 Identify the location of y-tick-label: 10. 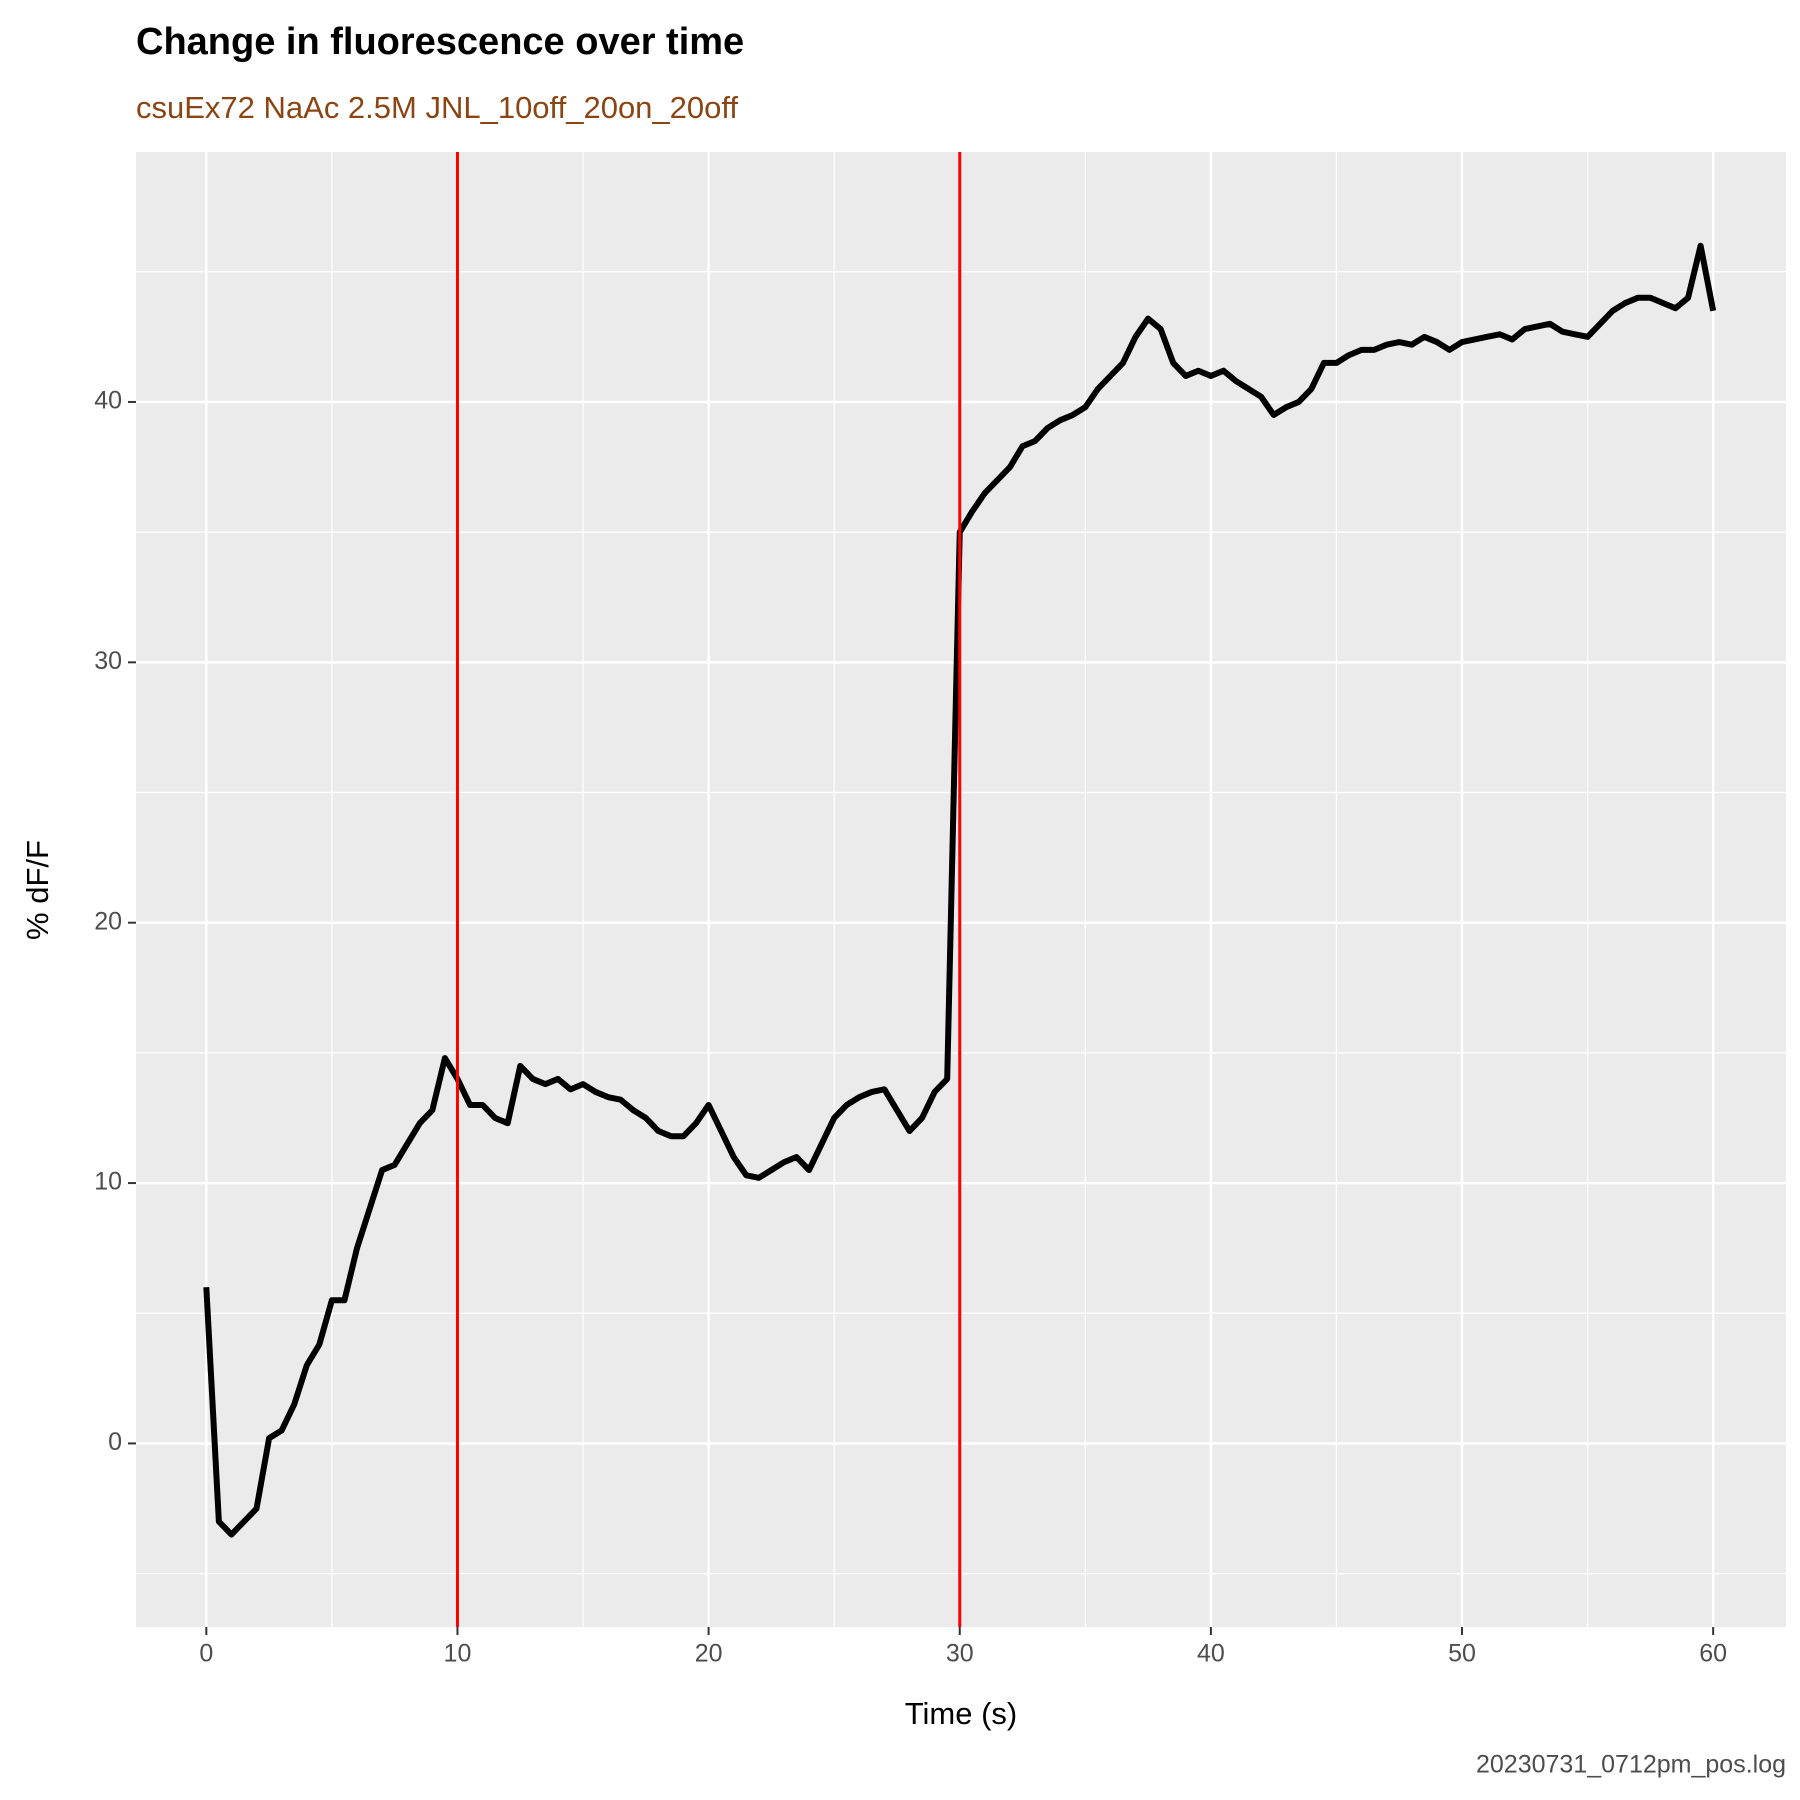
(108, 1182).